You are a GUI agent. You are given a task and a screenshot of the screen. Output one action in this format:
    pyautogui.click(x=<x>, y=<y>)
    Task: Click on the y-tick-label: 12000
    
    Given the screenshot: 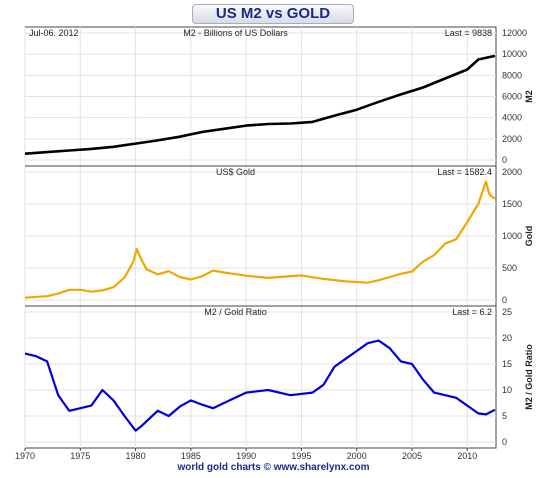 What is the action you would take?
    pyautogui.click(x=514, y=33)
    